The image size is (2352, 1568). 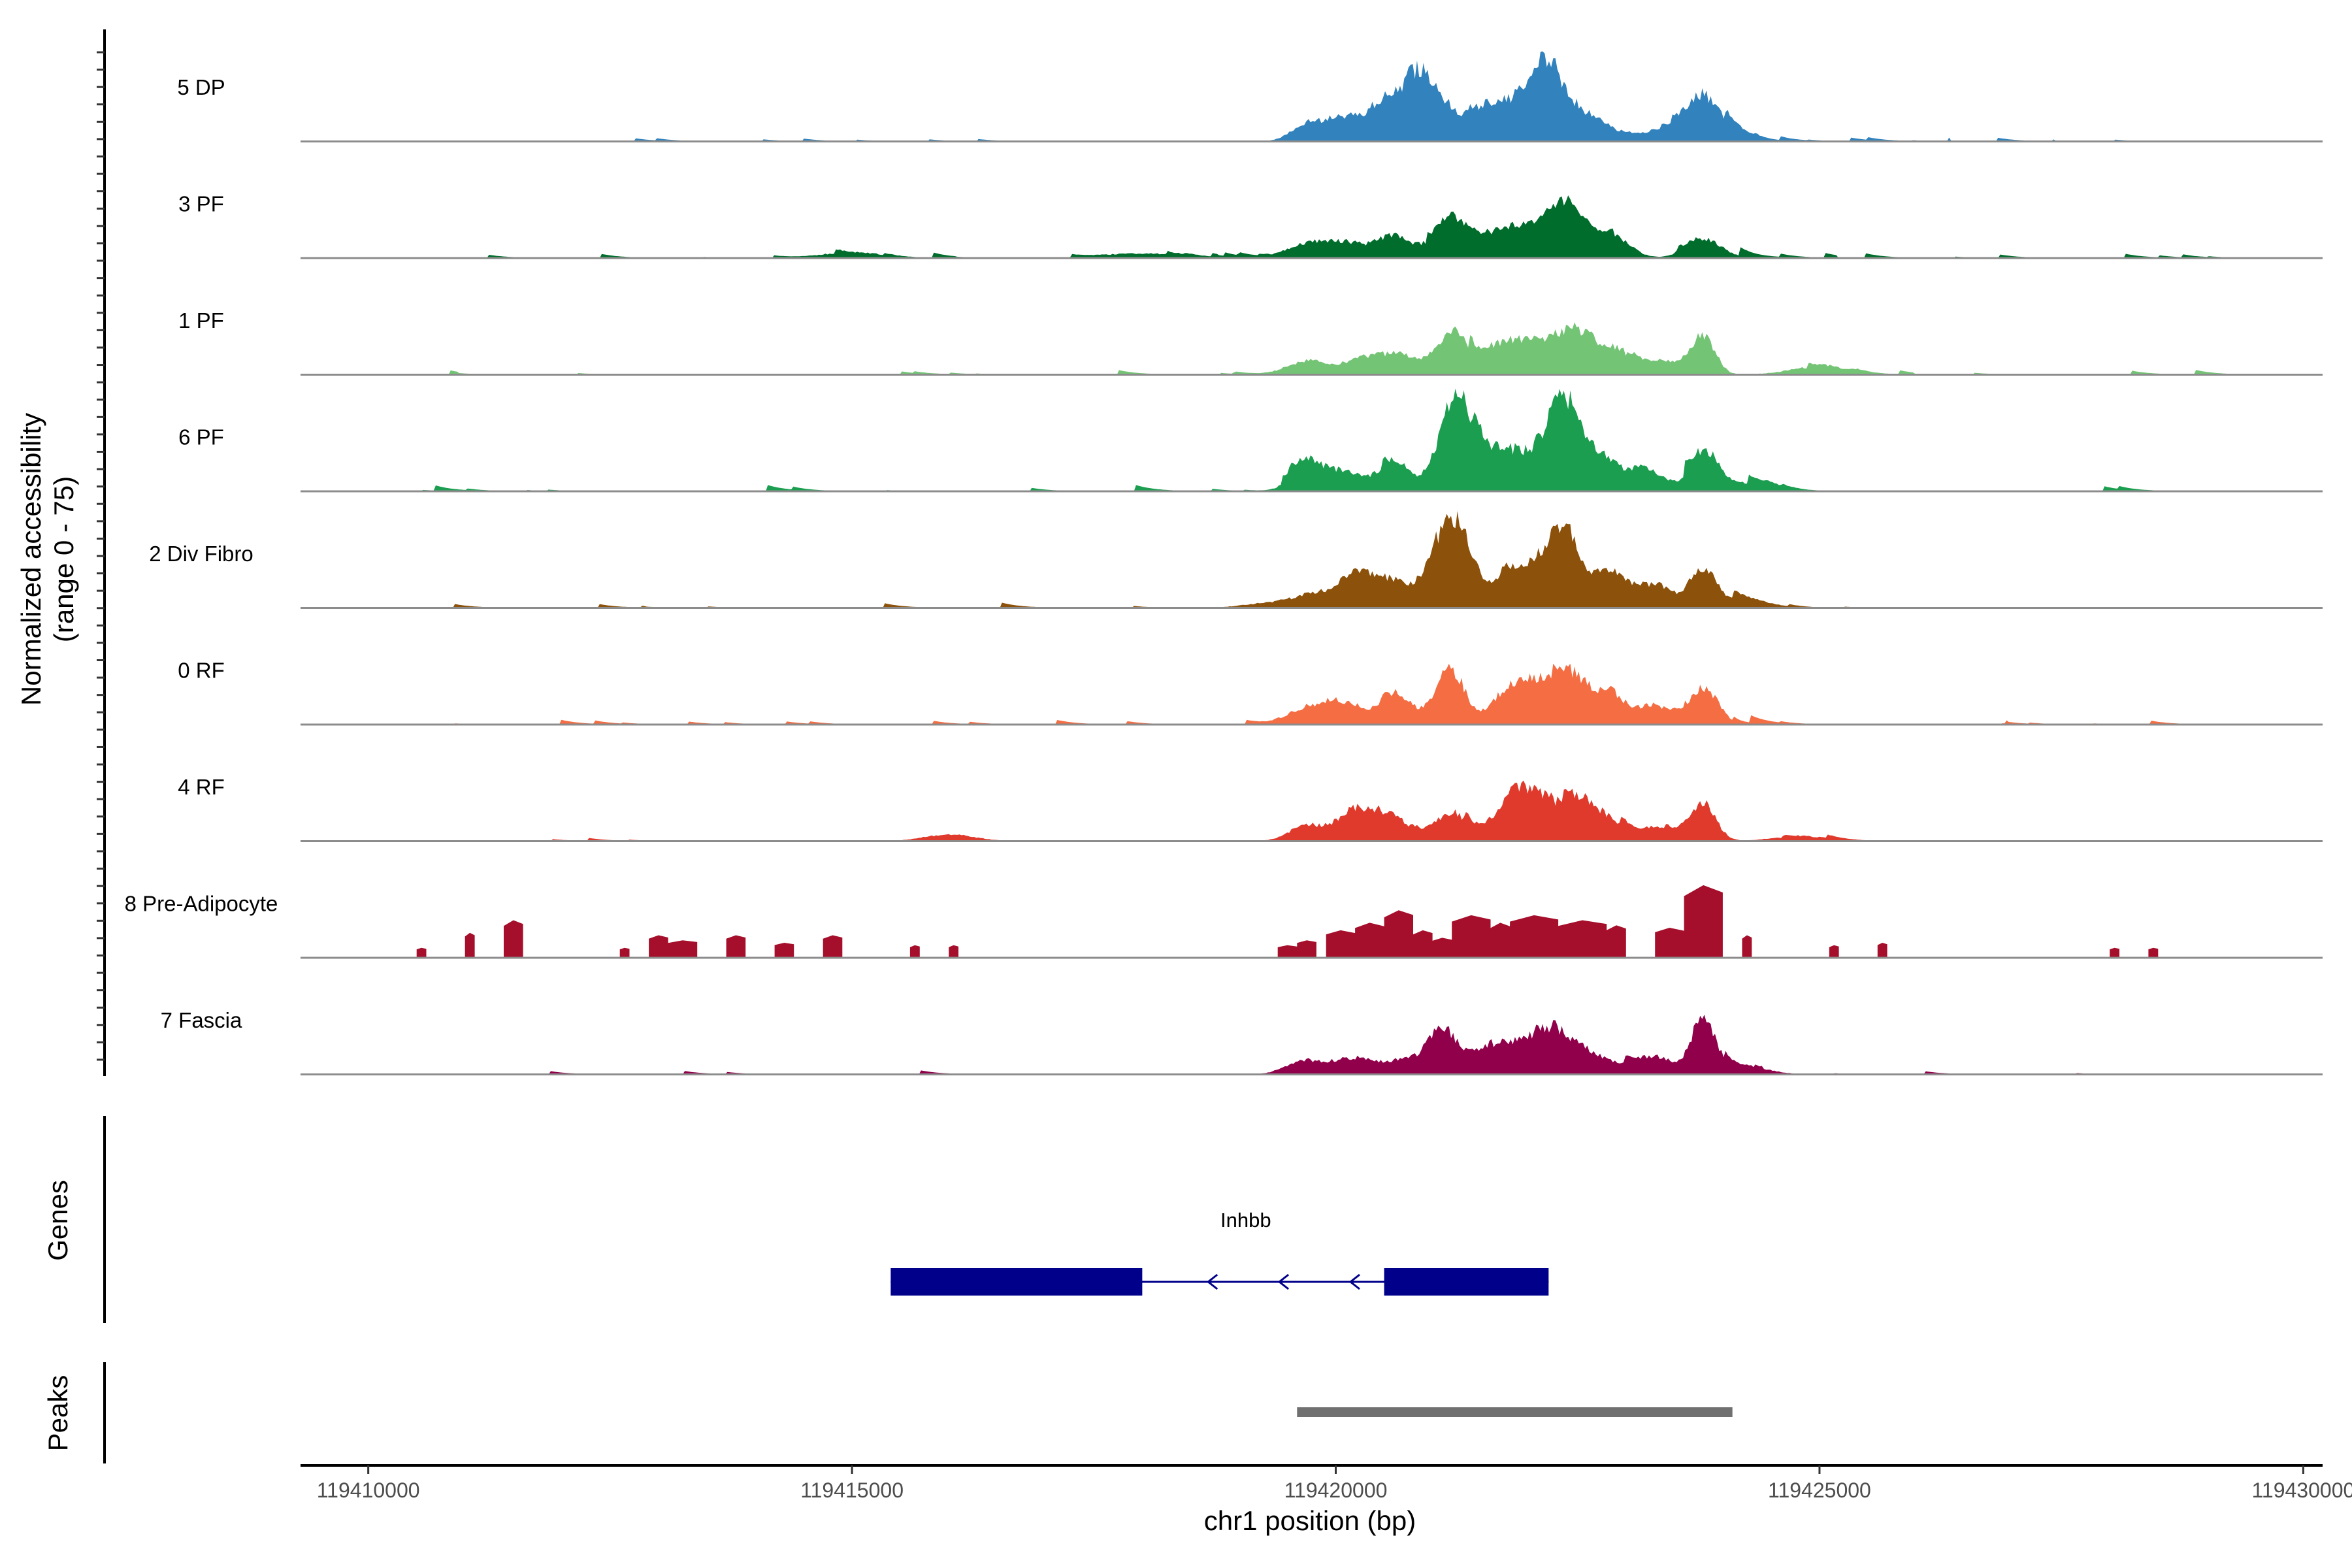 I want to click on gene-annotation-track: Inhbb, so click(x=1219, y=1252).